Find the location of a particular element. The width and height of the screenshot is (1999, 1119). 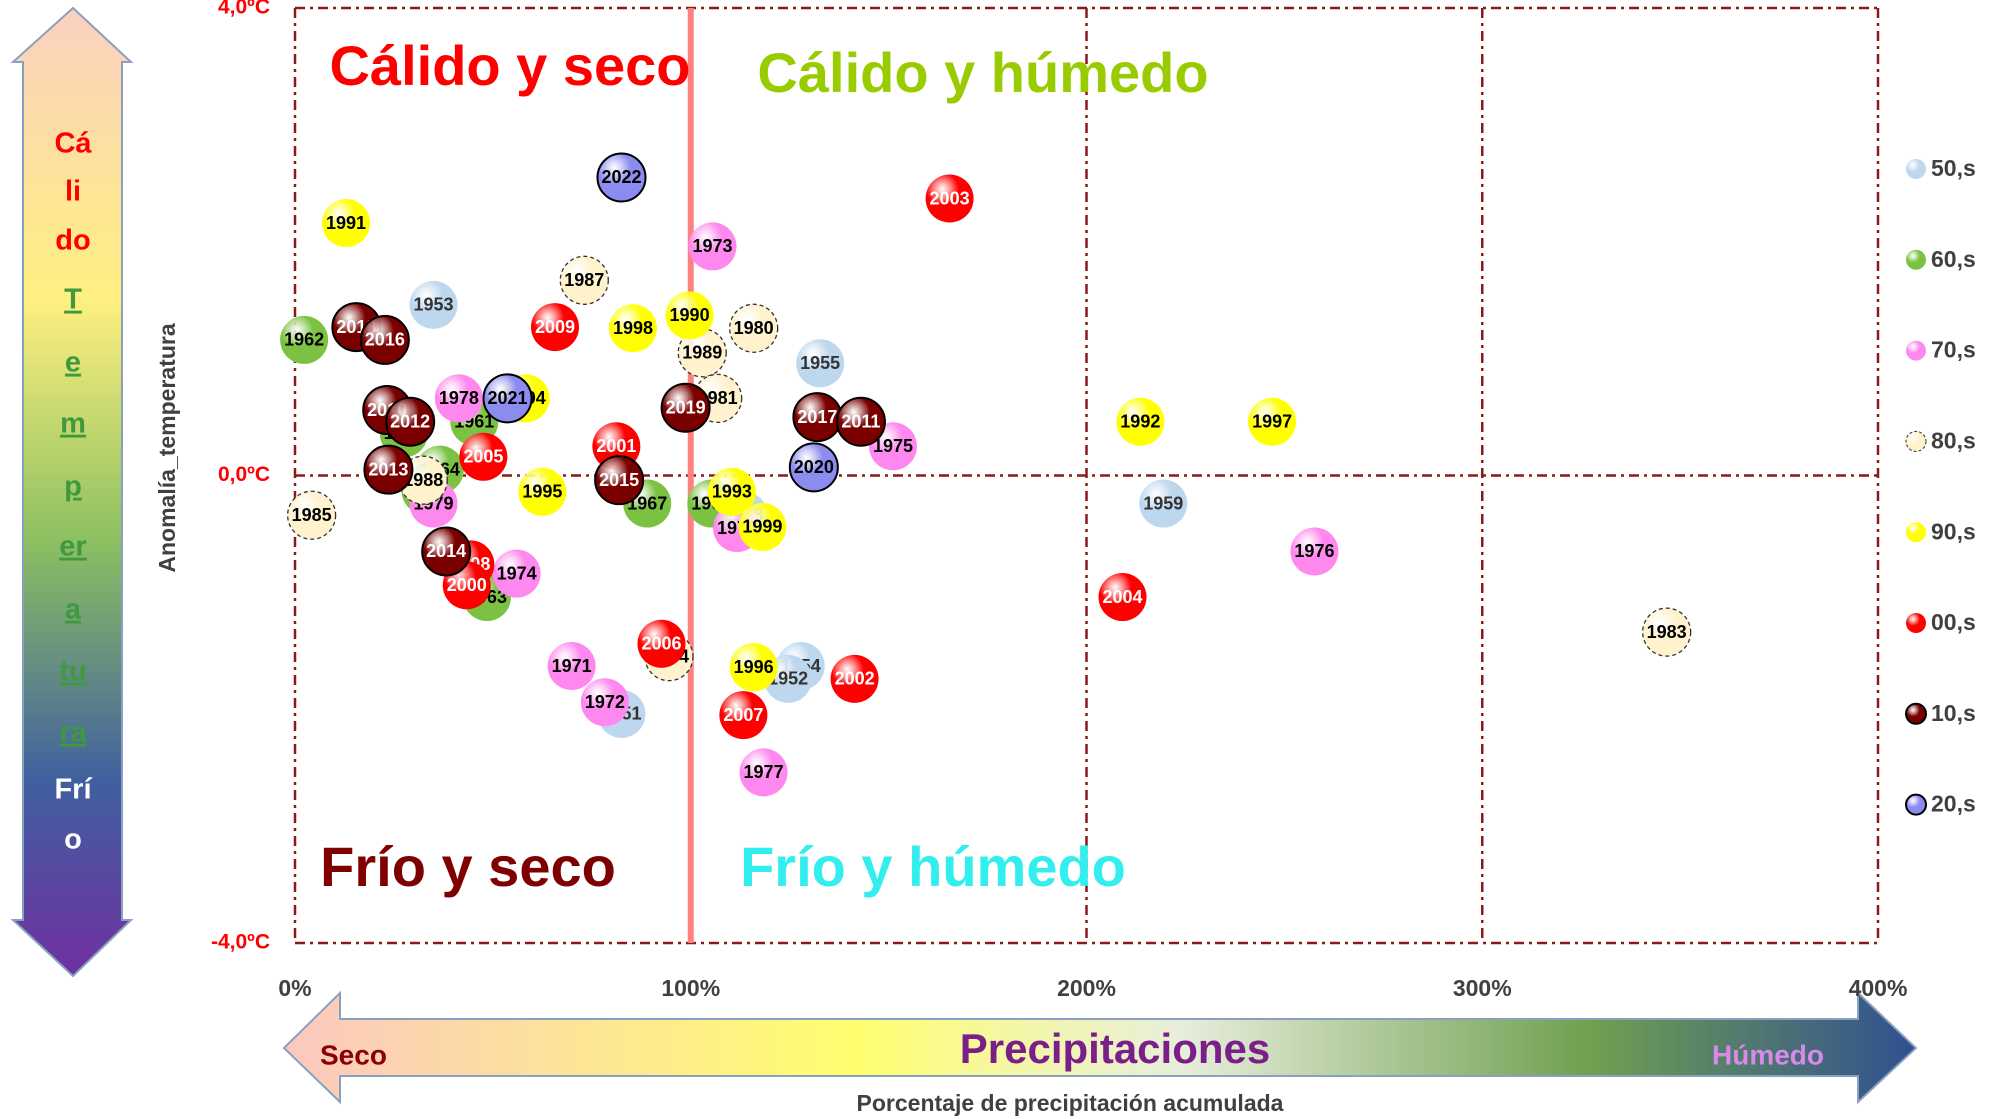

temperature-arrow is located at coordinates (72, 492).